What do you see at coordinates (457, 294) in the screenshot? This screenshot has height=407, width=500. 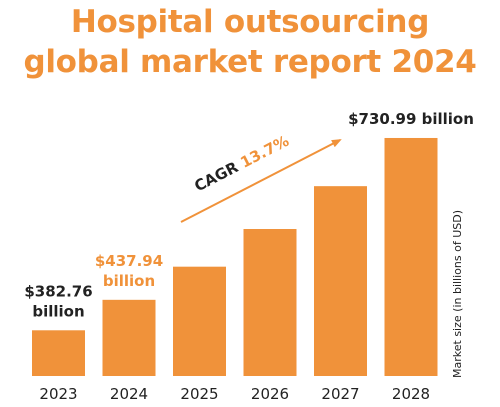 I see `y-axis-label: Market size (in billions of USD)` at bounding box center [457, 294].